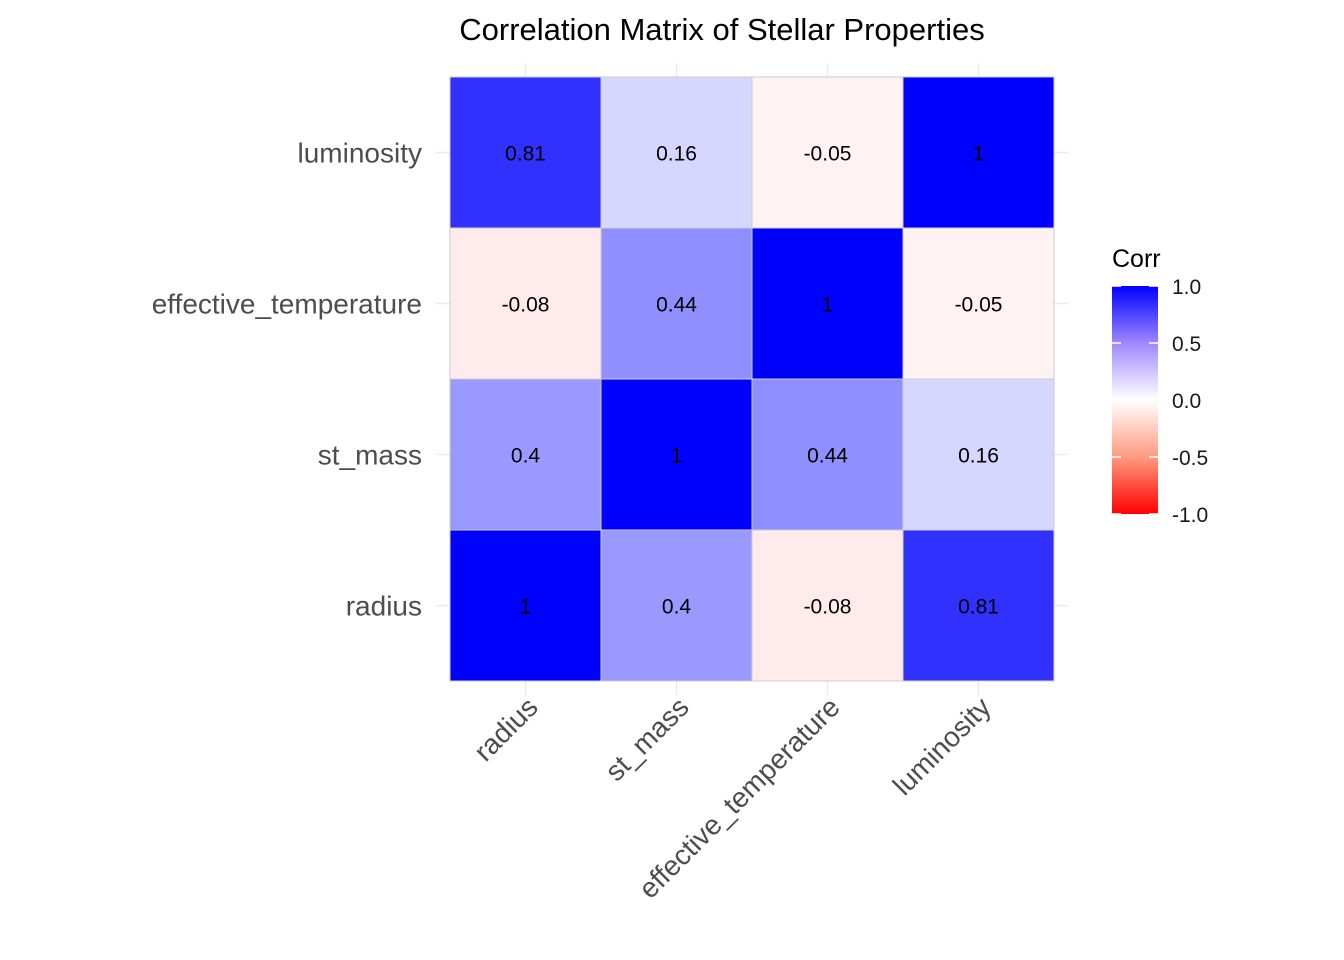 The height and width of the screenshot is (960, 1344). I want to click on legend-tick-label: 0.5, so click(1186, 344).